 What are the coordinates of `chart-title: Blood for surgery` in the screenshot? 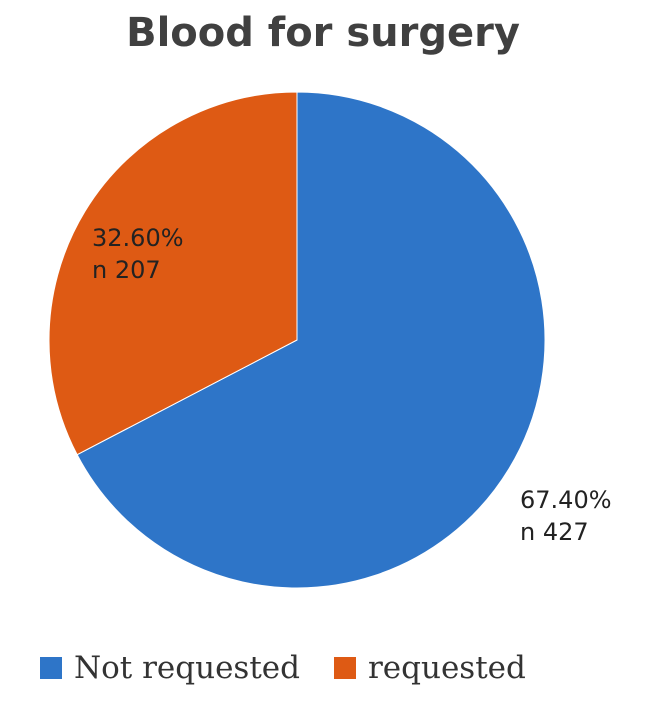 It's located at (323, 33).